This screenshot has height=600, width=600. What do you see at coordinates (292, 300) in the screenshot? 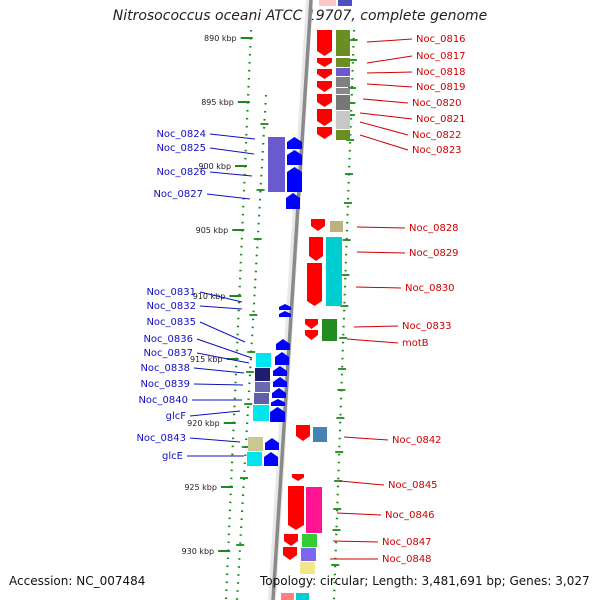
I see `genome-backbone` at bounding box center [292, 300].